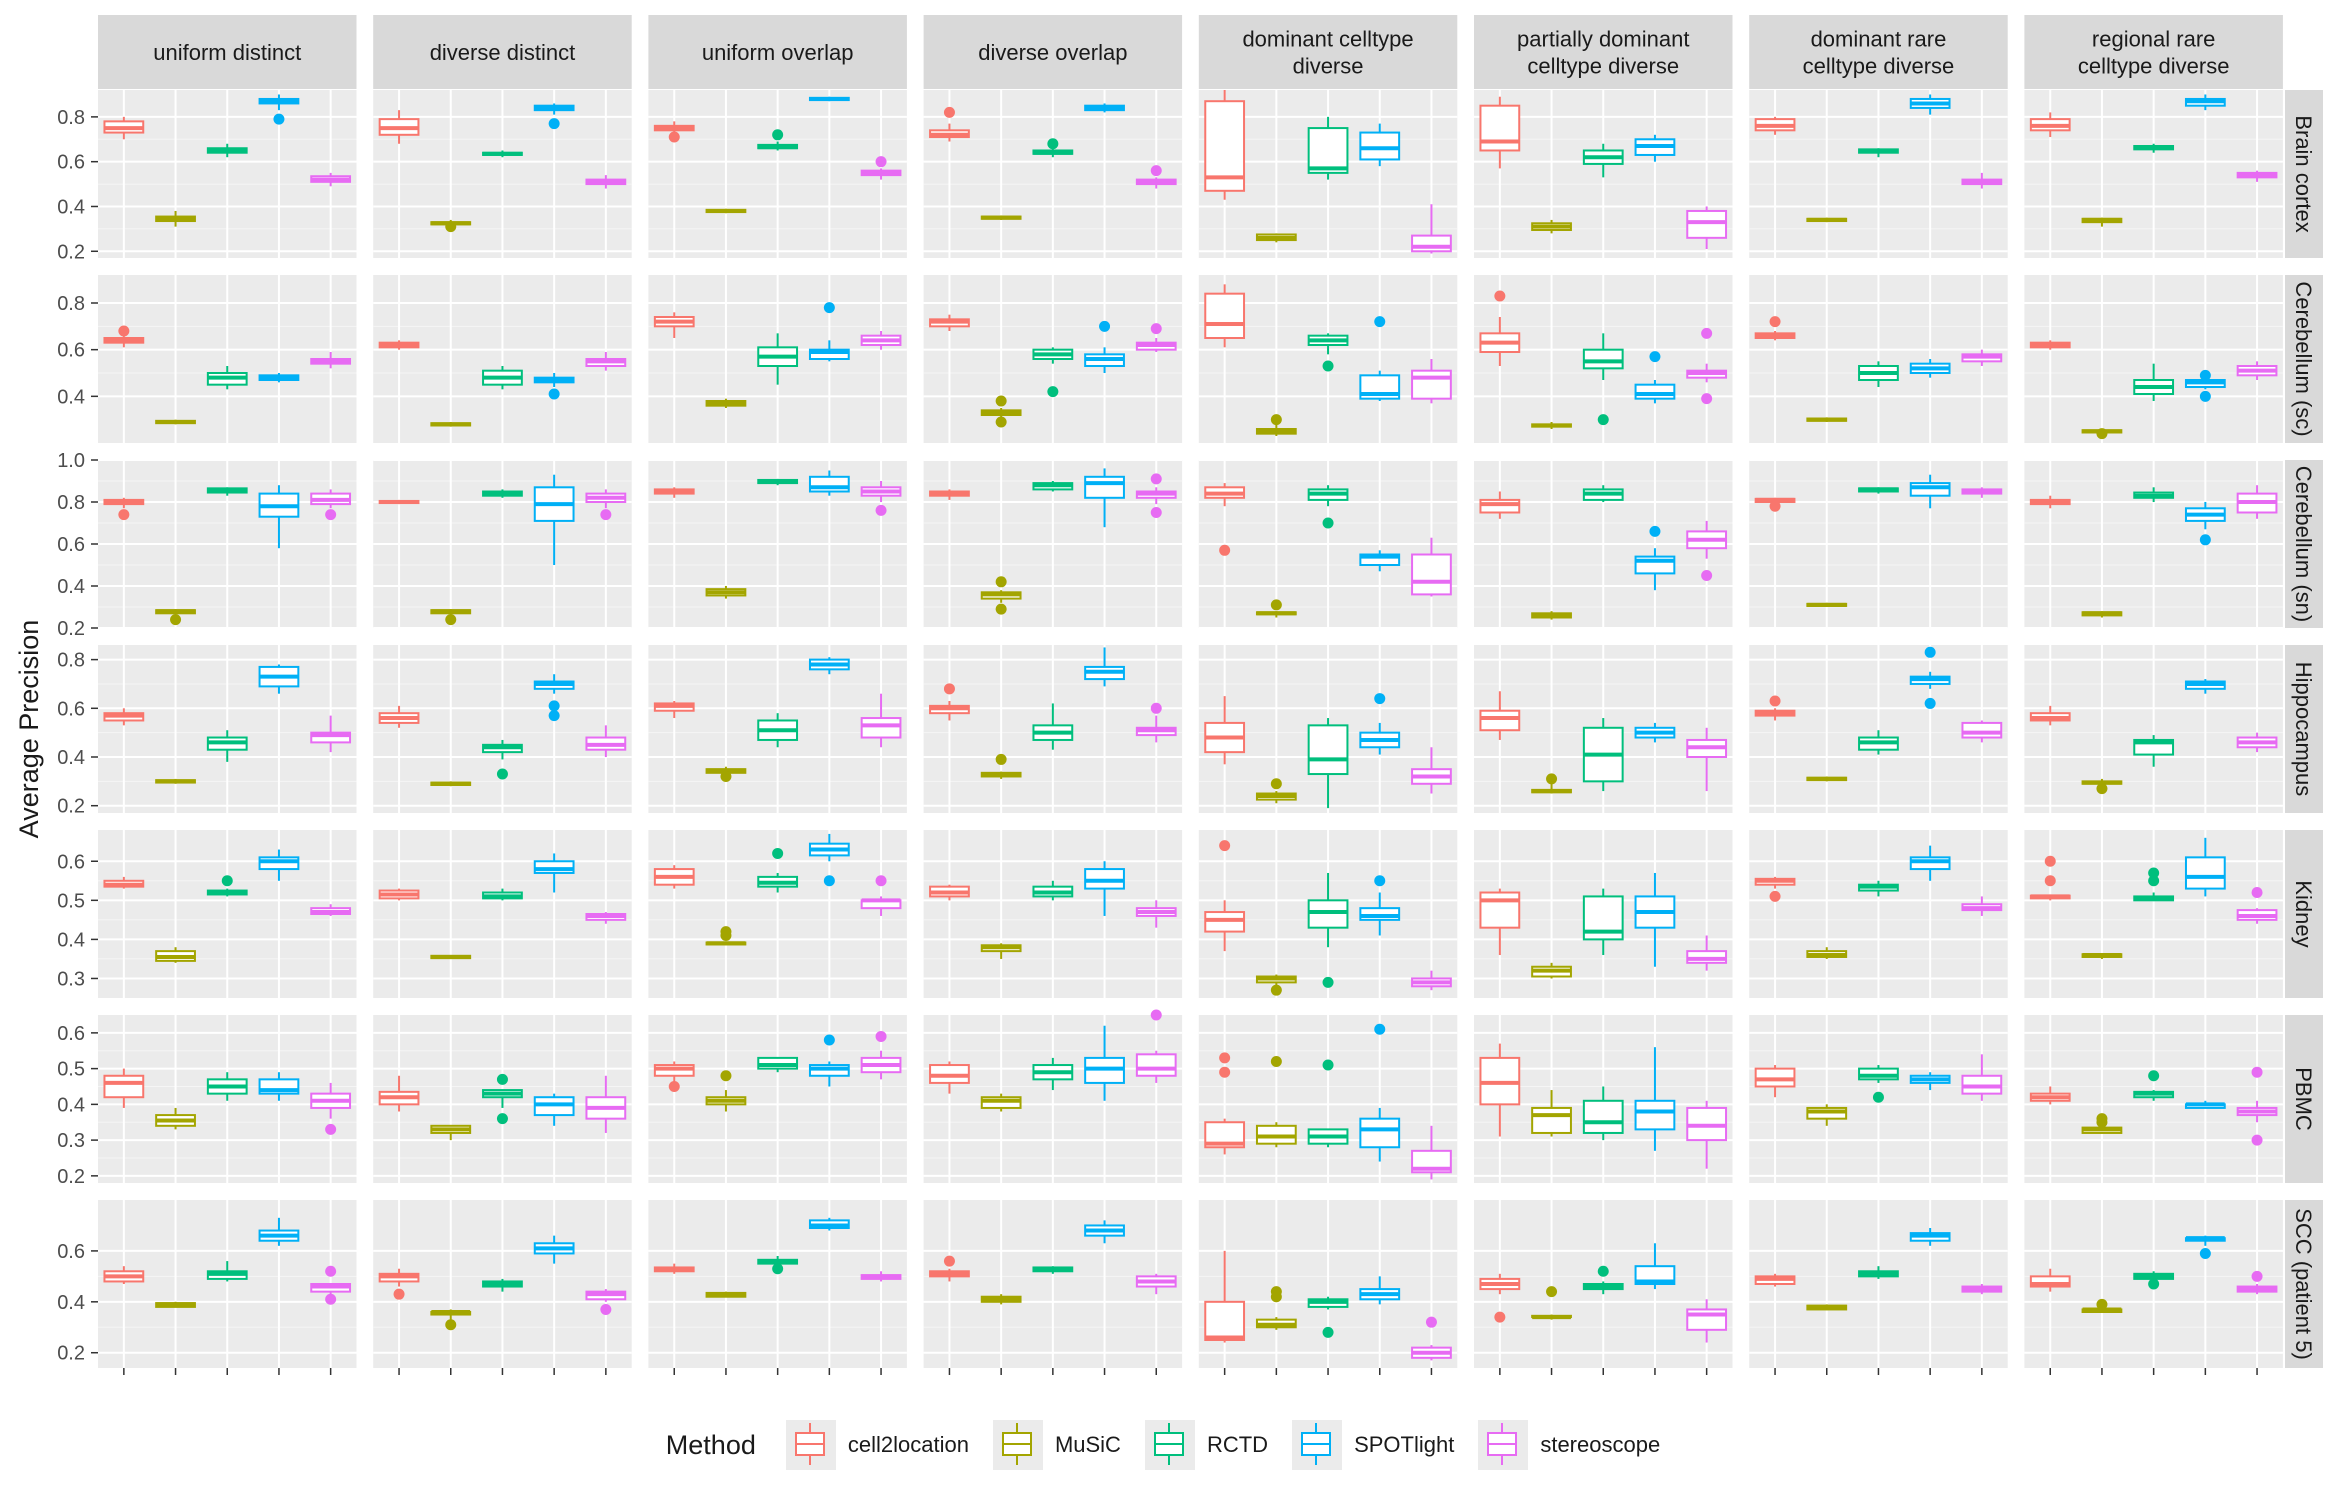  I want to click on legend-title: Method, so click(710, 1444).